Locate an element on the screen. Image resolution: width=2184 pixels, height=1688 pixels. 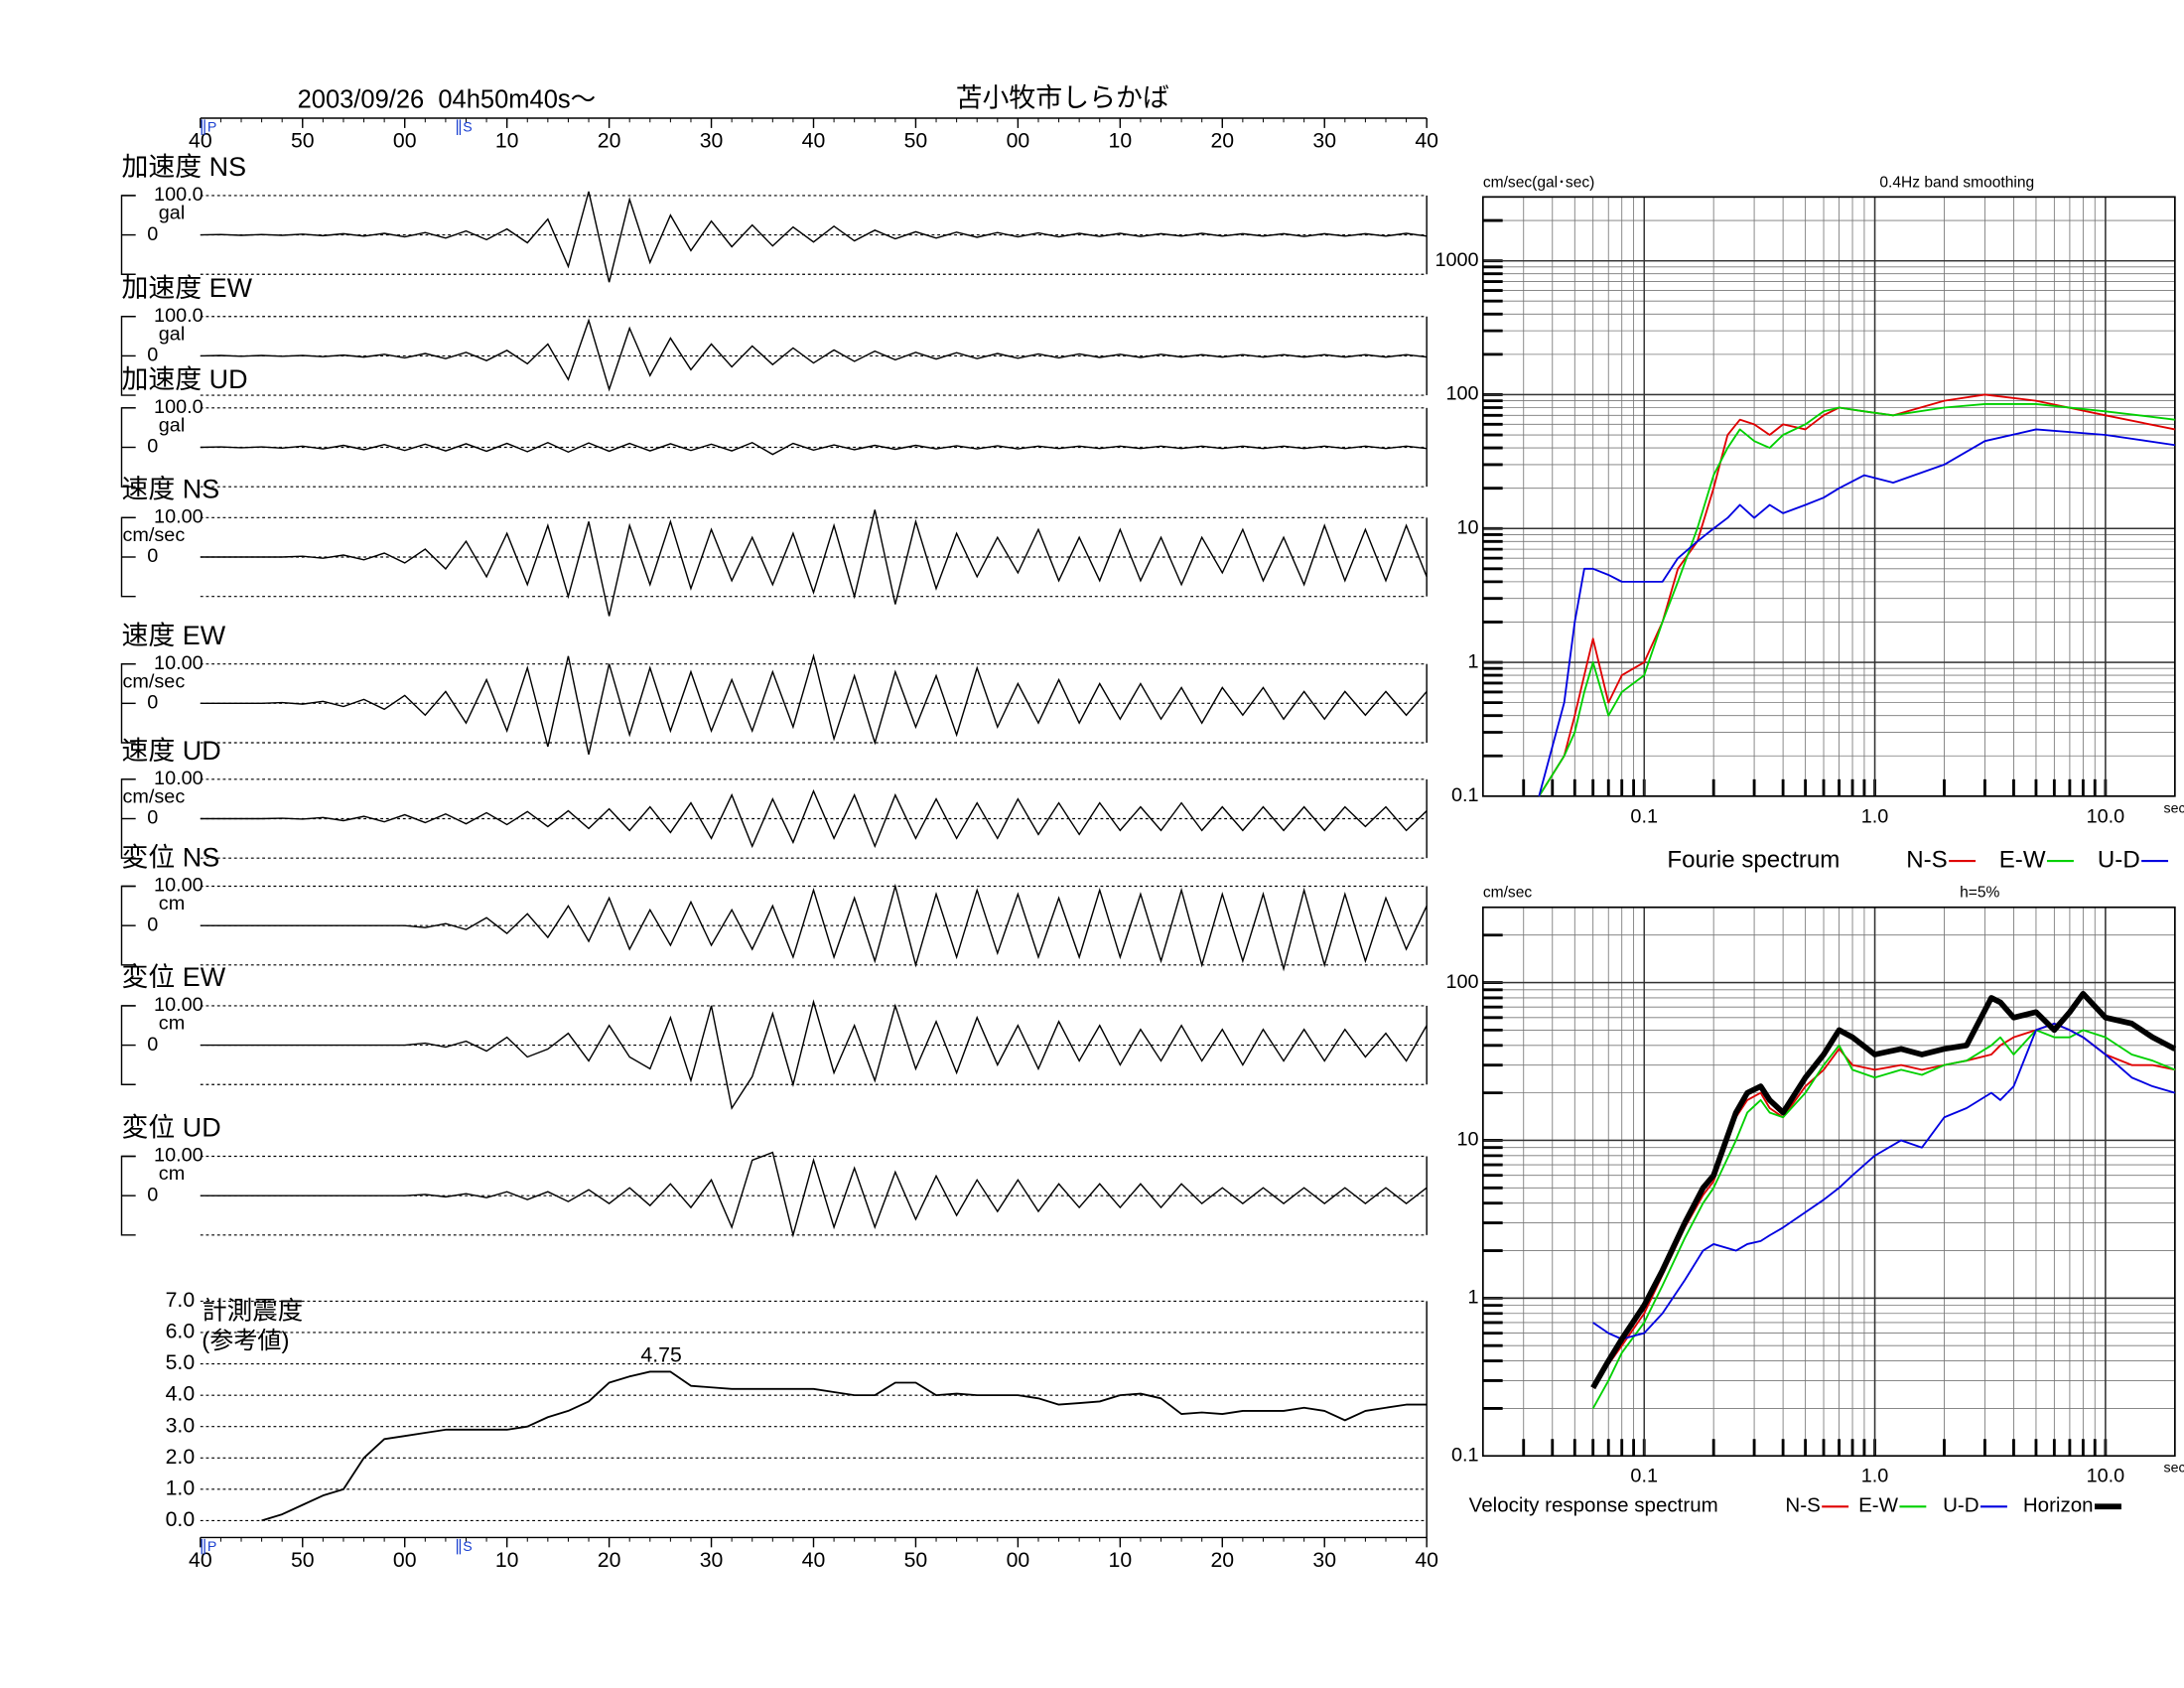
chart-title: 計測震度 is located at coordinates (252, 1311).